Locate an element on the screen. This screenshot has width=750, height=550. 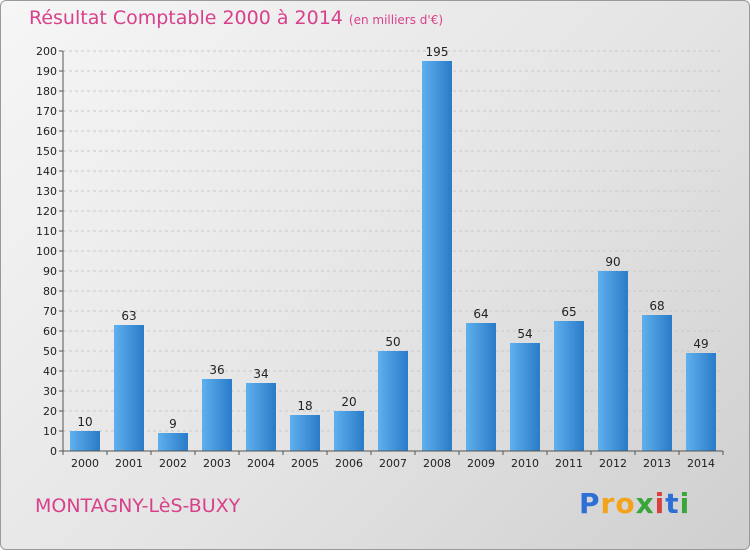
x-tick-label: 2014 is located at coordinates (701, 463).